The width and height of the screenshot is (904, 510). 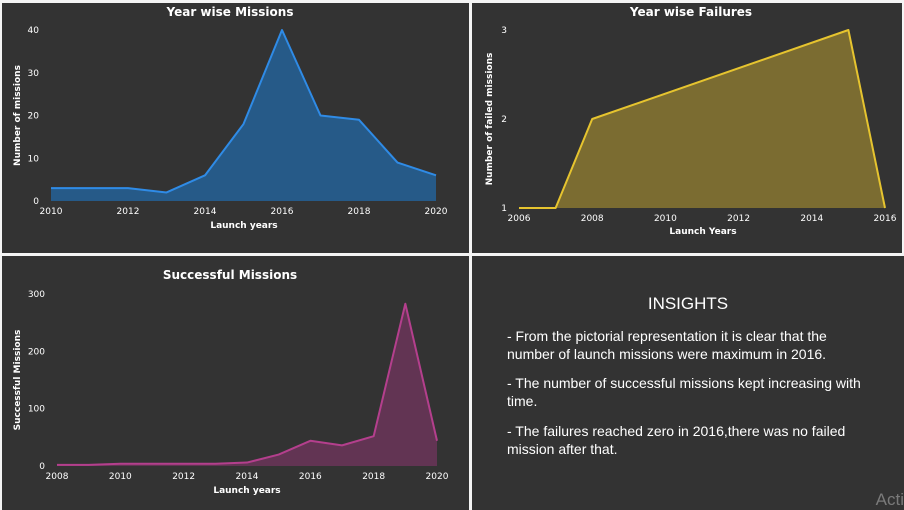 I want to click on activation-watermark: Acti, so click(x=889, y=499).